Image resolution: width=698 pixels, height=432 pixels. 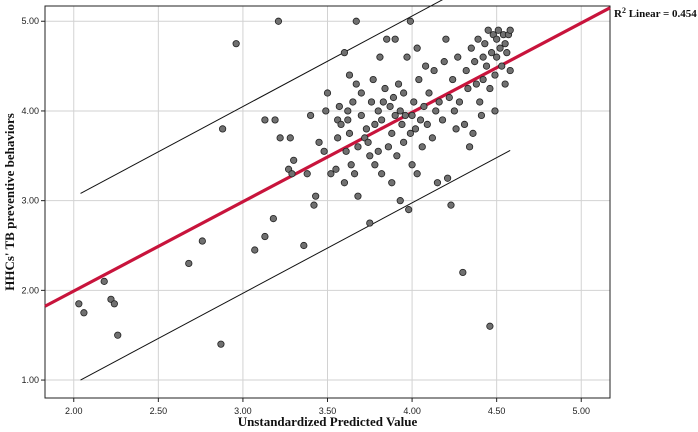 I want to click on x-tick-label: 4.00, so click(x=412, y=411).